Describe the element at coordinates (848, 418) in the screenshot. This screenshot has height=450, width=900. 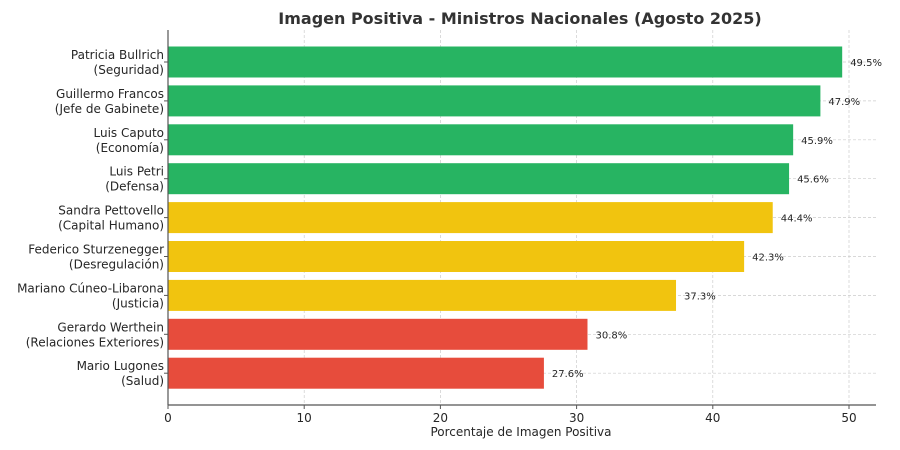
I see `x-tick-label: 50` at that location.